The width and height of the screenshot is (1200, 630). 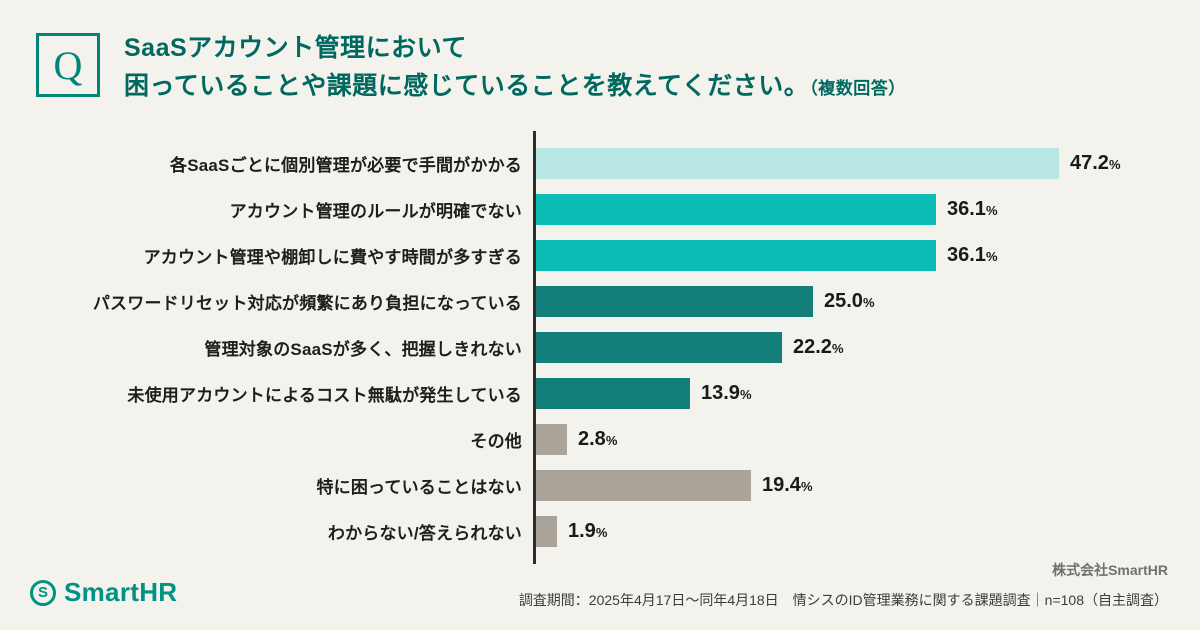 I want to click on chart-row: その他 2.8%, so click(x=600, y=439).